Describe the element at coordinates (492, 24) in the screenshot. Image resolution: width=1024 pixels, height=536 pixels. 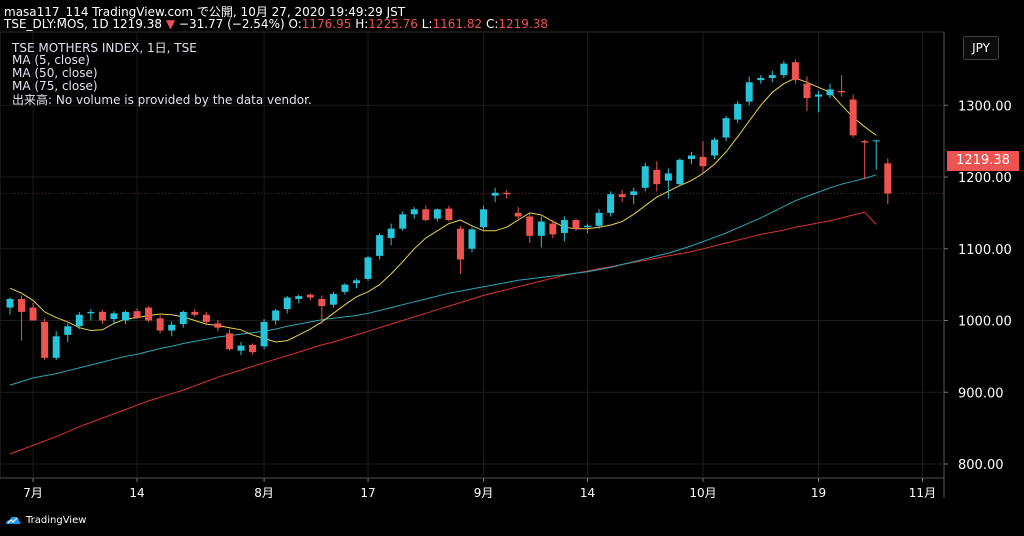
I see `close-label: C:` at that location.